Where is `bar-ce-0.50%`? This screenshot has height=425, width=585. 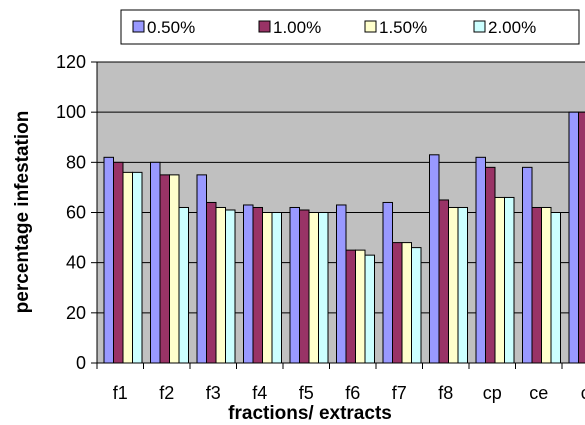
bar-ce-0.50% is located at coordinates (527, 265).